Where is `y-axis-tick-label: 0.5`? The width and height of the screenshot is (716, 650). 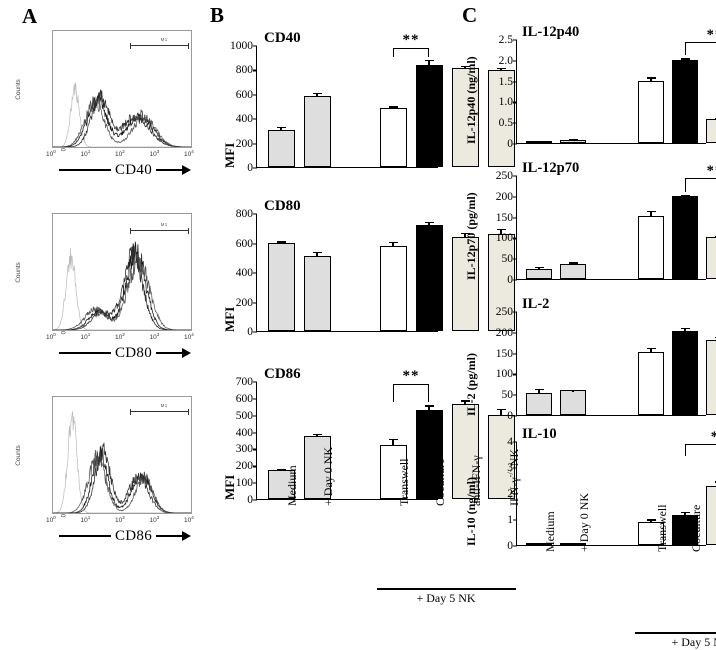 y-axis-tick-label: 0.5 is located at coordinates (506, 123).